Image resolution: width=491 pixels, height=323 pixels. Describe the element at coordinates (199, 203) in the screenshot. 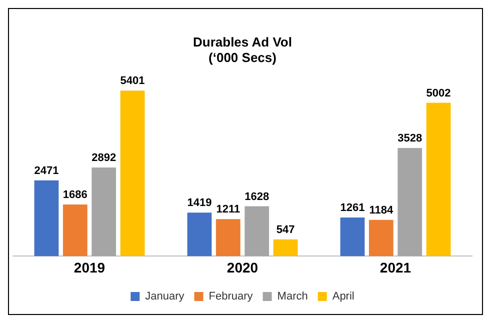

I see `data-label: 1419` at that location.